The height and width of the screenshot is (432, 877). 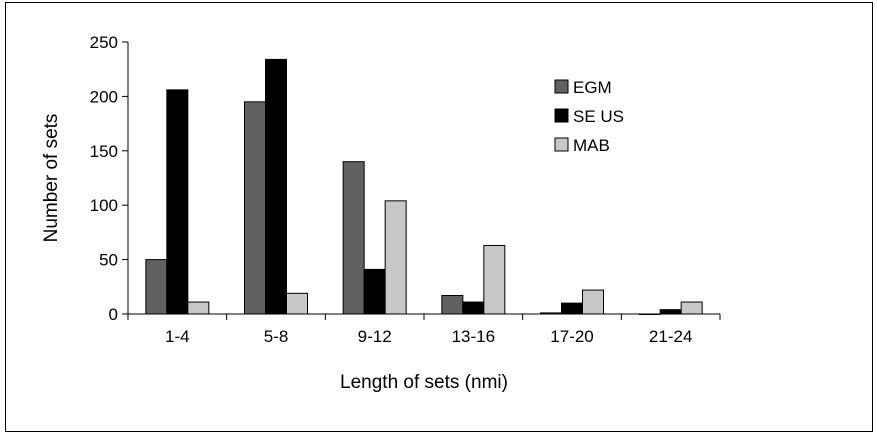 I want to click on y-axis-title: Number of sets, so click(x=51, y=178).